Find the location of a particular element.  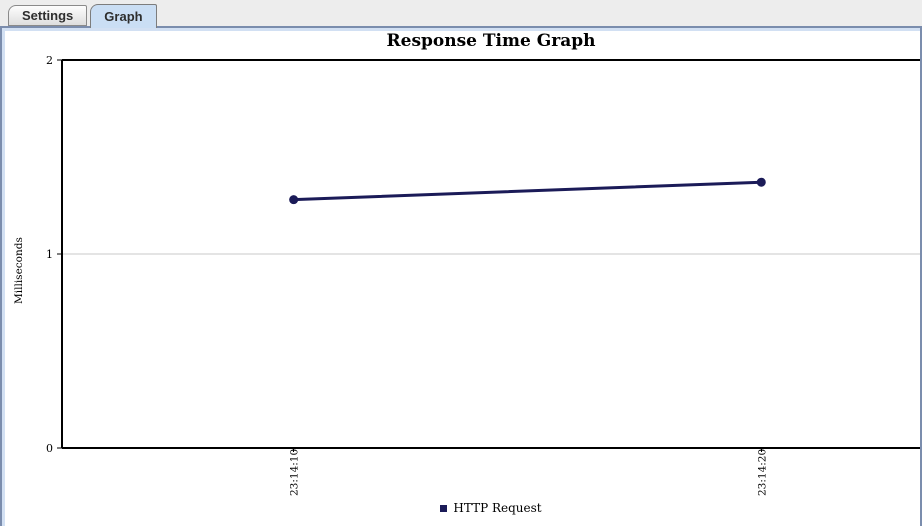

series-line is located at coordinates (527, 191).